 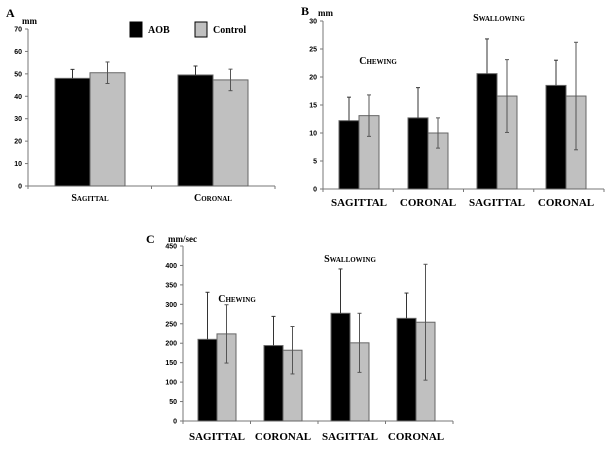 I want to click on legend-swatch-control, so click(x=201, y=29).